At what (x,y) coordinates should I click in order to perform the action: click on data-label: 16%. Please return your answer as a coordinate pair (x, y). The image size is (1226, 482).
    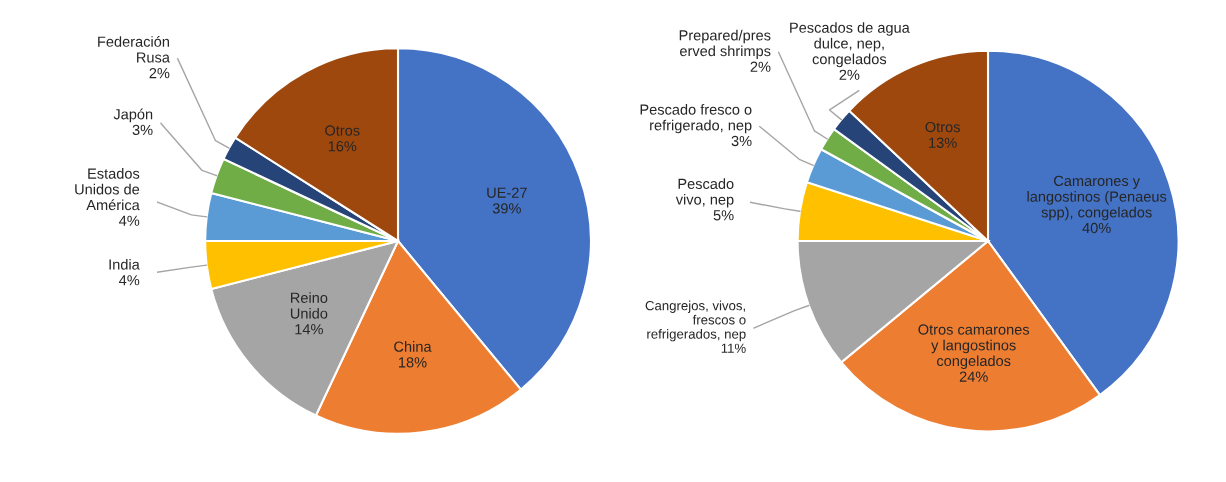
    Looking at the image, I should click on (342, 146).